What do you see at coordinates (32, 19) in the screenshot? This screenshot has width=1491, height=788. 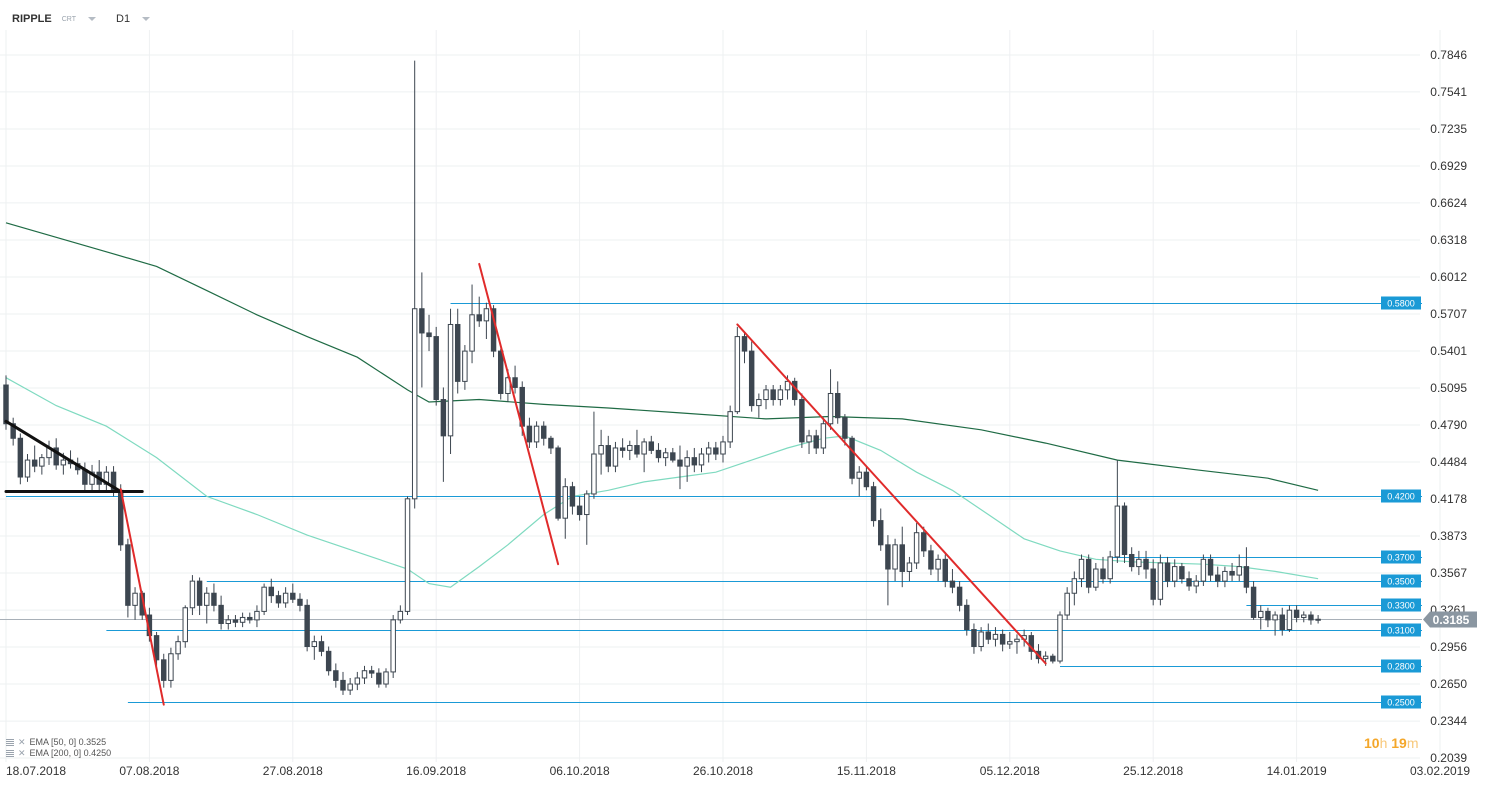 I see `symbol-label: RIPPLE` at bounding box center [32, 19].